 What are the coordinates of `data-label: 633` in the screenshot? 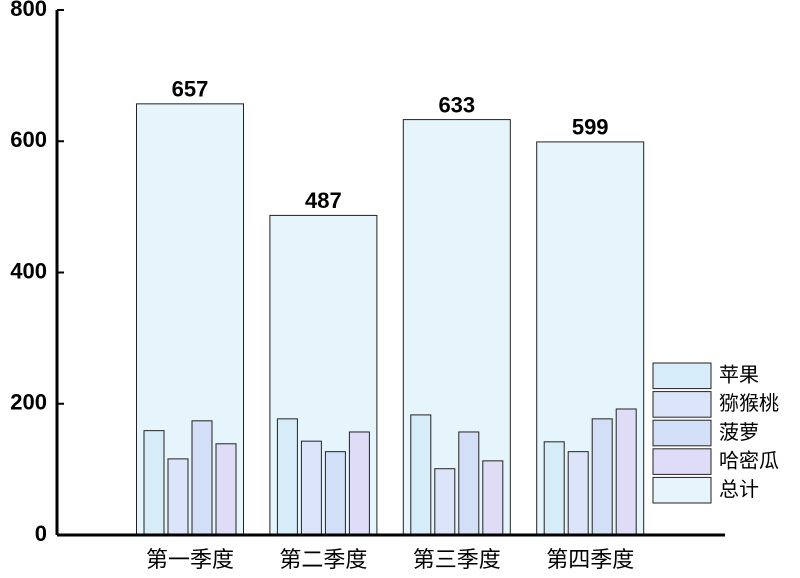 It's located at (456, 104).